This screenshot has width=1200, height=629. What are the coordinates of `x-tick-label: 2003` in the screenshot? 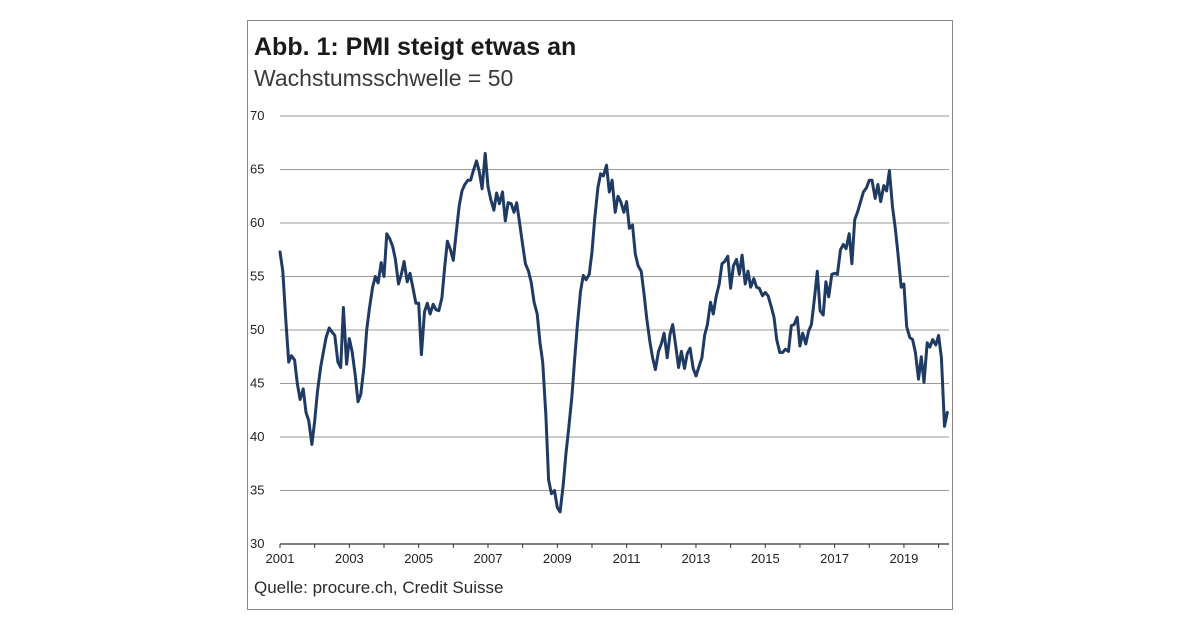 It's located at (349, 558).